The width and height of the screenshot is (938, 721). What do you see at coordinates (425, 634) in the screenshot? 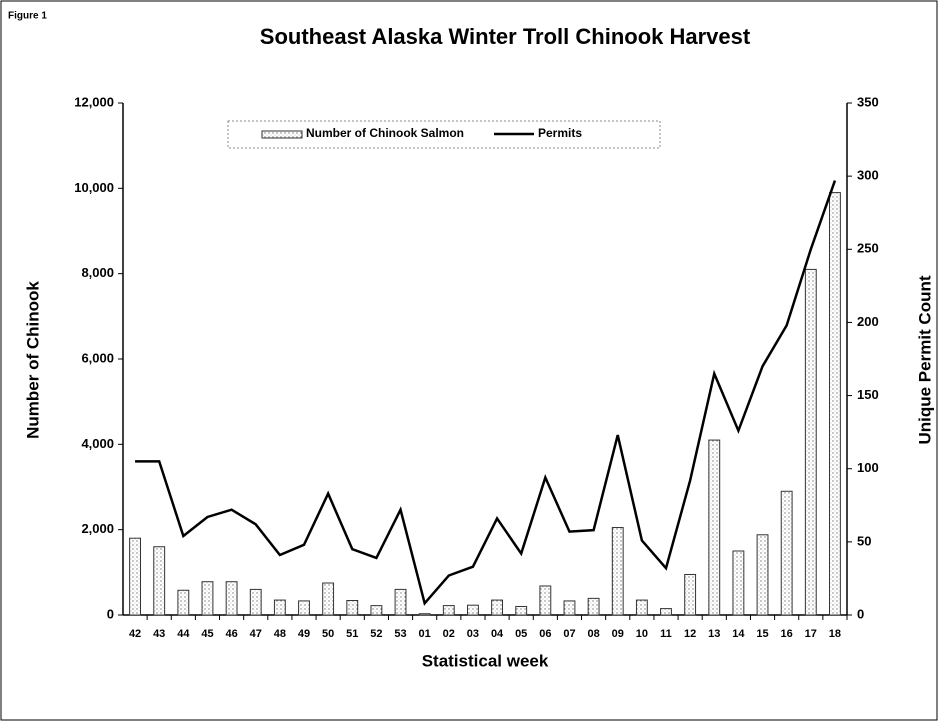
I see `x-tick-label: 01` at bounding box center [425, 634].